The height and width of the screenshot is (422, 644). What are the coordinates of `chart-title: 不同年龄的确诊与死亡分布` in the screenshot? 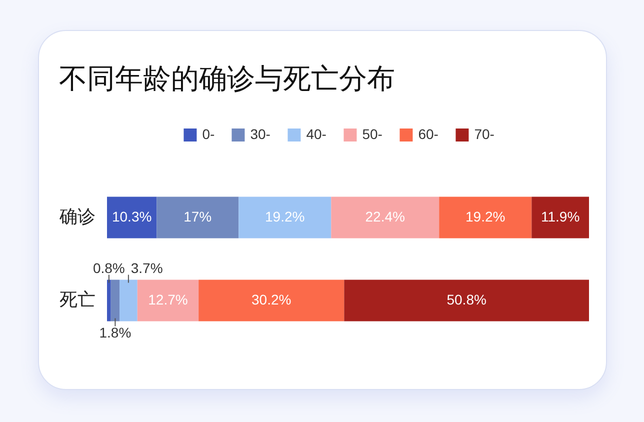 It's located at (227, 78).